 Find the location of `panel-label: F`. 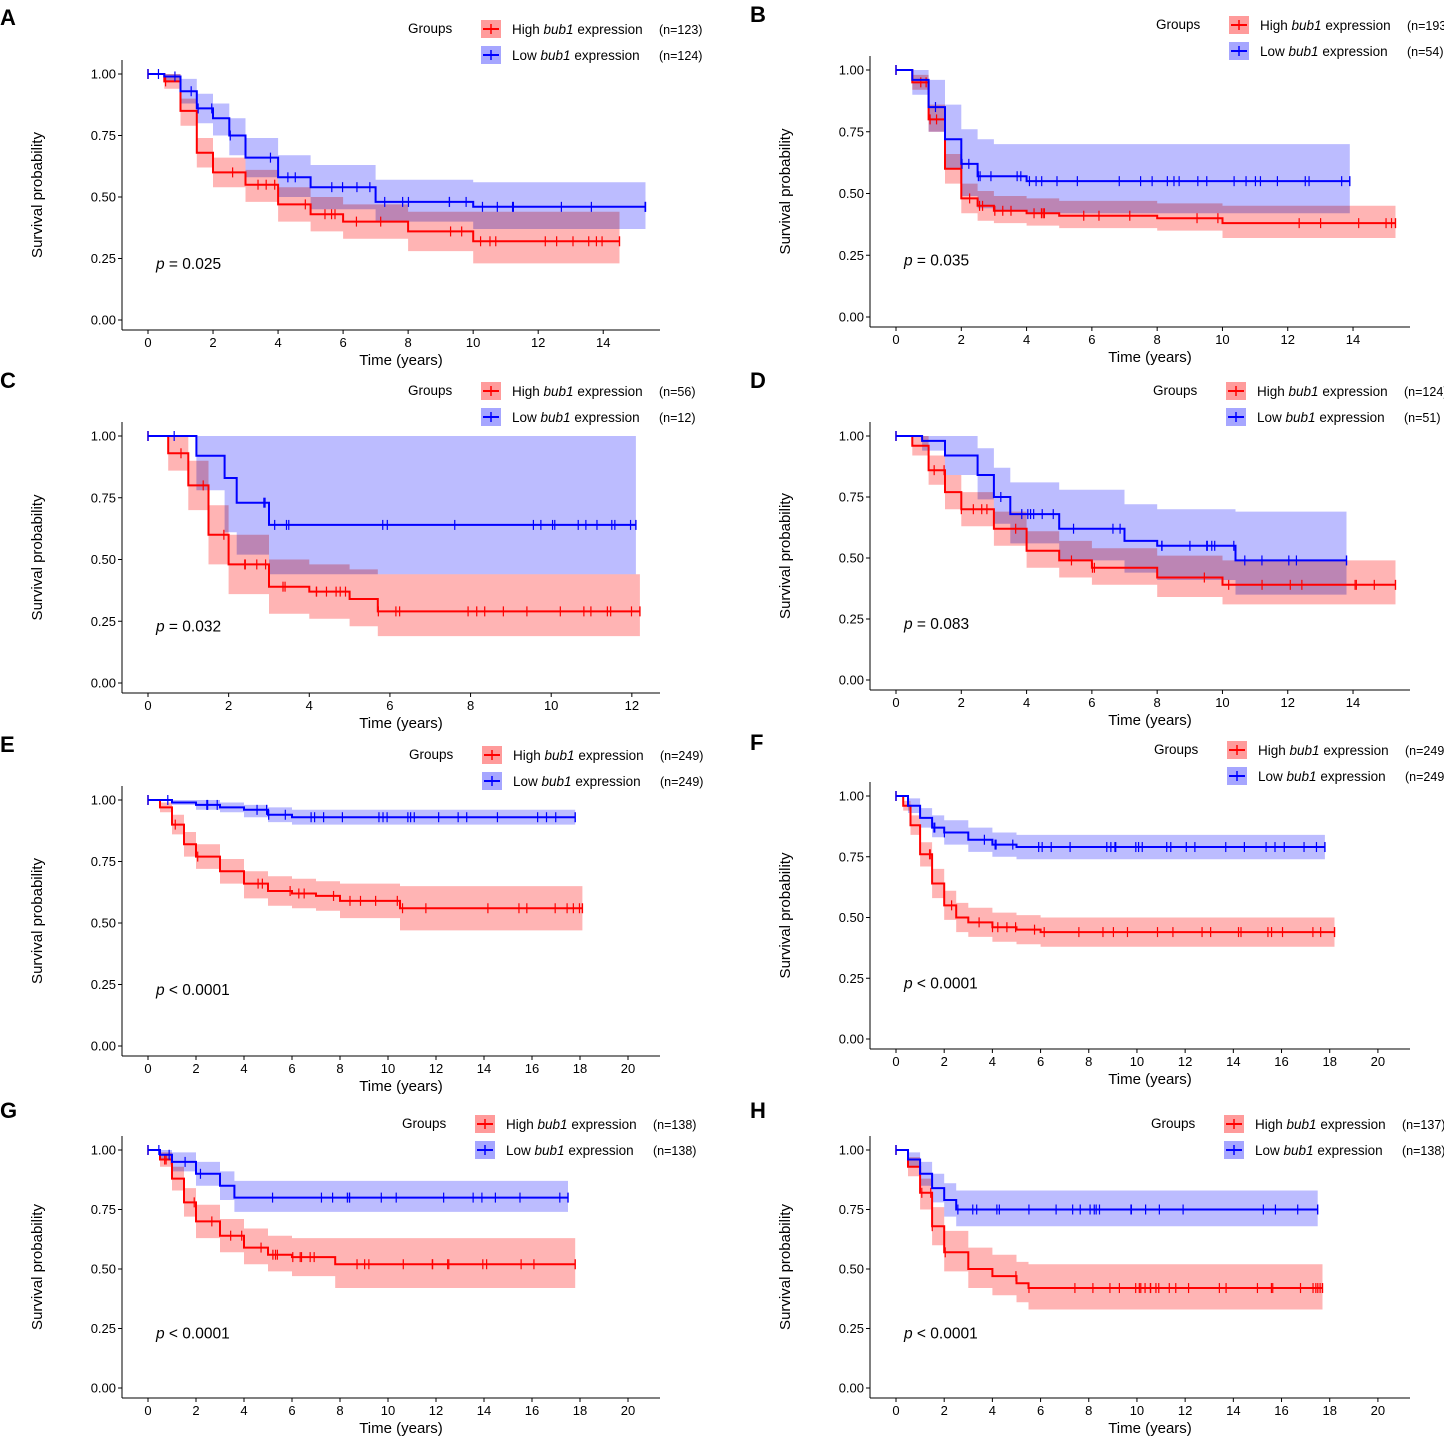

panel-label: F is located at coordinates (756, 742).